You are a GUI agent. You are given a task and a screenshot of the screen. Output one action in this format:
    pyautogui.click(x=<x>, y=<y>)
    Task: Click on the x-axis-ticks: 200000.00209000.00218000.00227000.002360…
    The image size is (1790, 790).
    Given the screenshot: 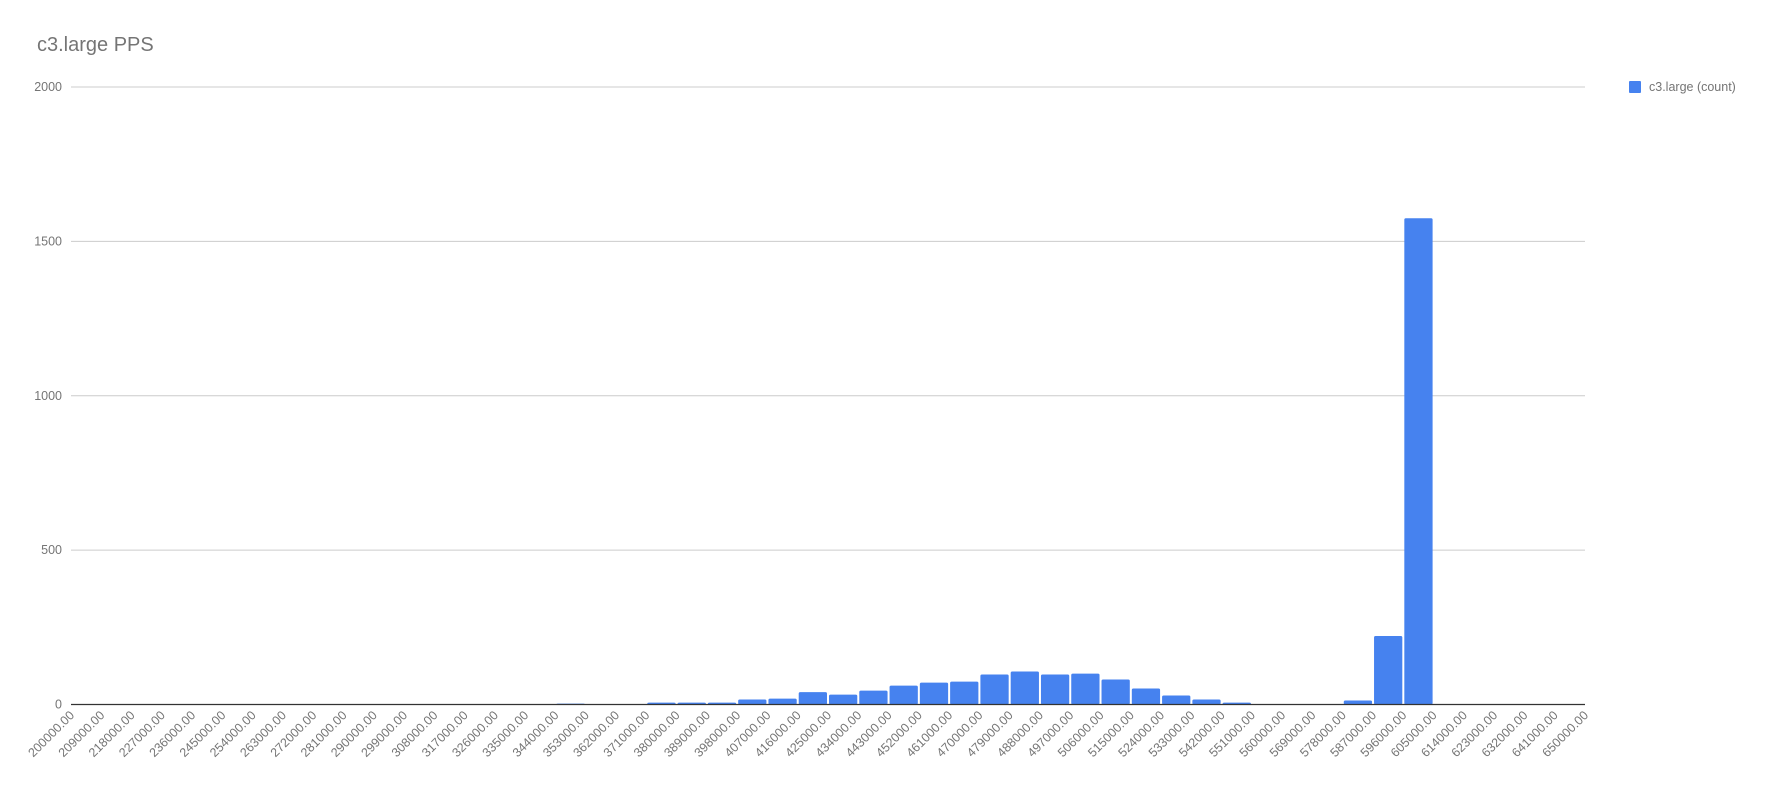 What is the action you would take?
    pyautogui.click(x=808, y=734)
    